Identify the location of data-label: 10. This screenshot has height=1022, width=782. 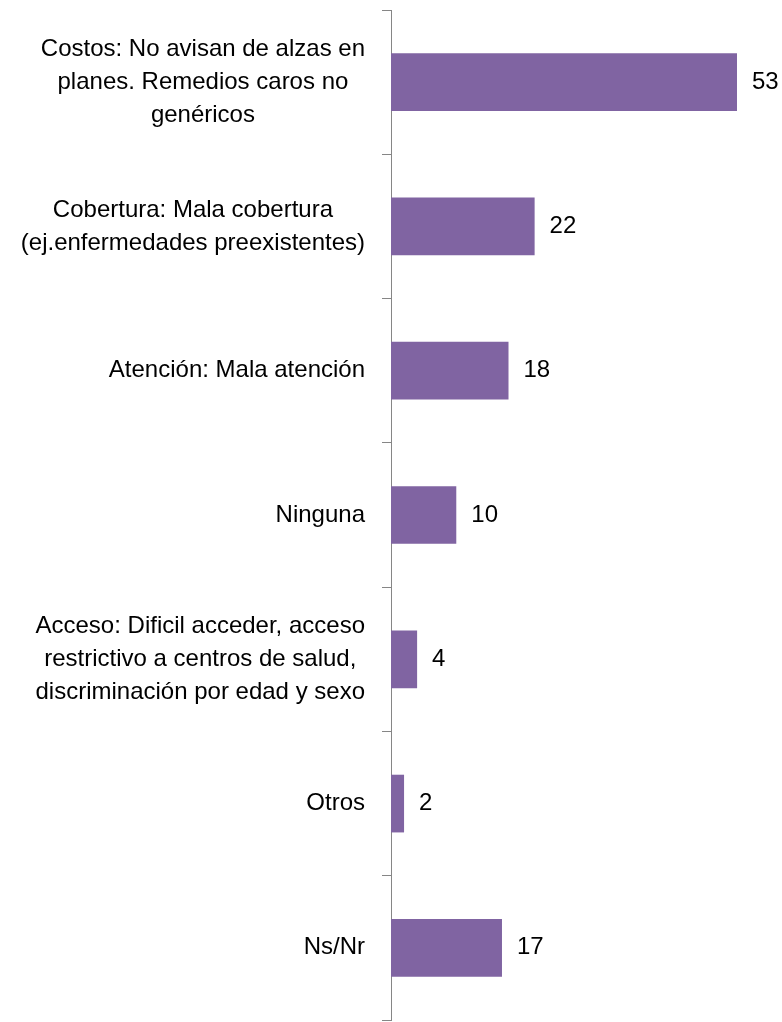
(484, 513).